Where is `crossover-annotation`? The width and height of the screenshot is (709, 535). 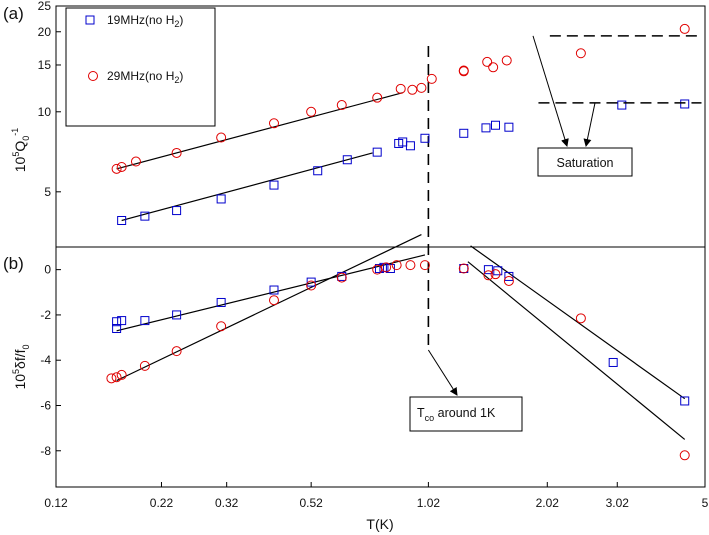
crossover-annotation is located at coordinates (442, 372).